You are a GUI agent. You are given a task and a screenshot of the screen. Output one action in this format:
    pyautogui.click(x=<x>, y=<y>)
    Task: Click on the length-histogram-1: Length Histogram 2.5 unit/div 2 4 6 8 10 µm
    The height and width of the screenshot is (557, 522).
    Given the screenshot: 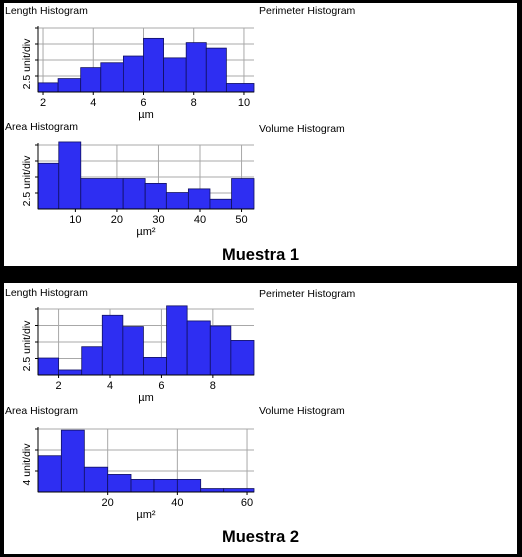 What is the action you would take?
    pyautogui.click(x=130, y=63)
    